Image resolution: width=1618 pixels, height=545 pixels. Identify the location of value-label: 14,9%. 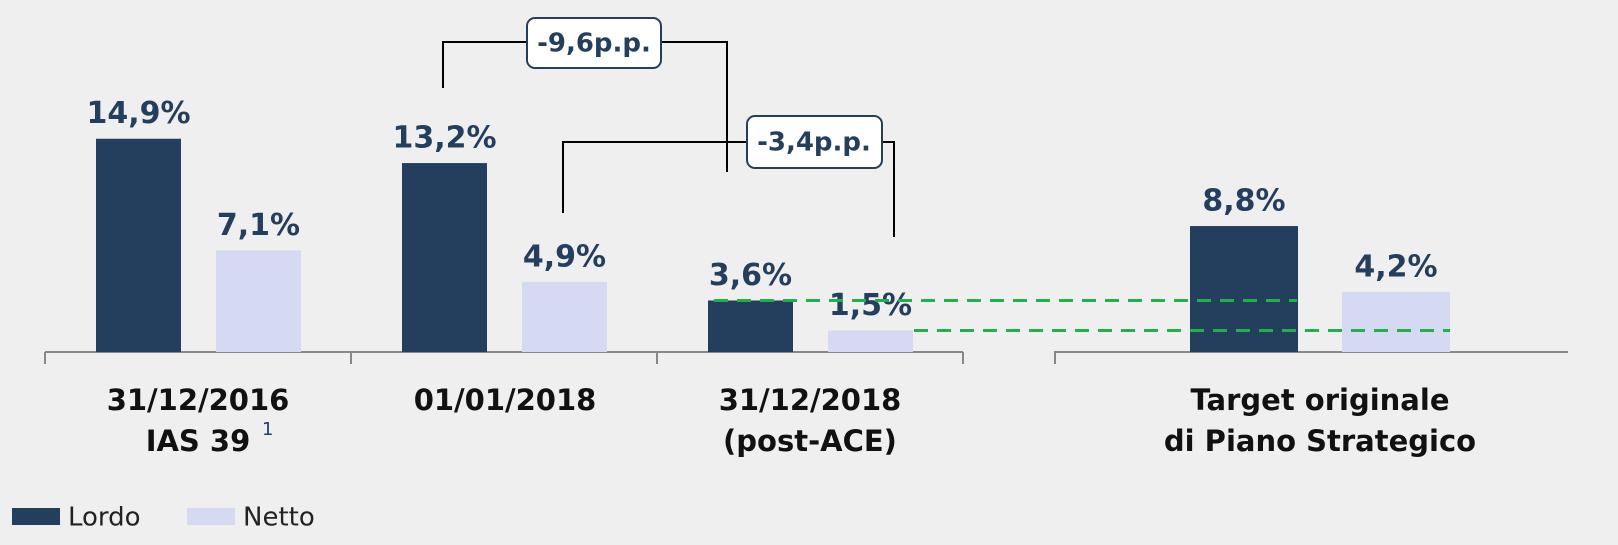
(138, 113).